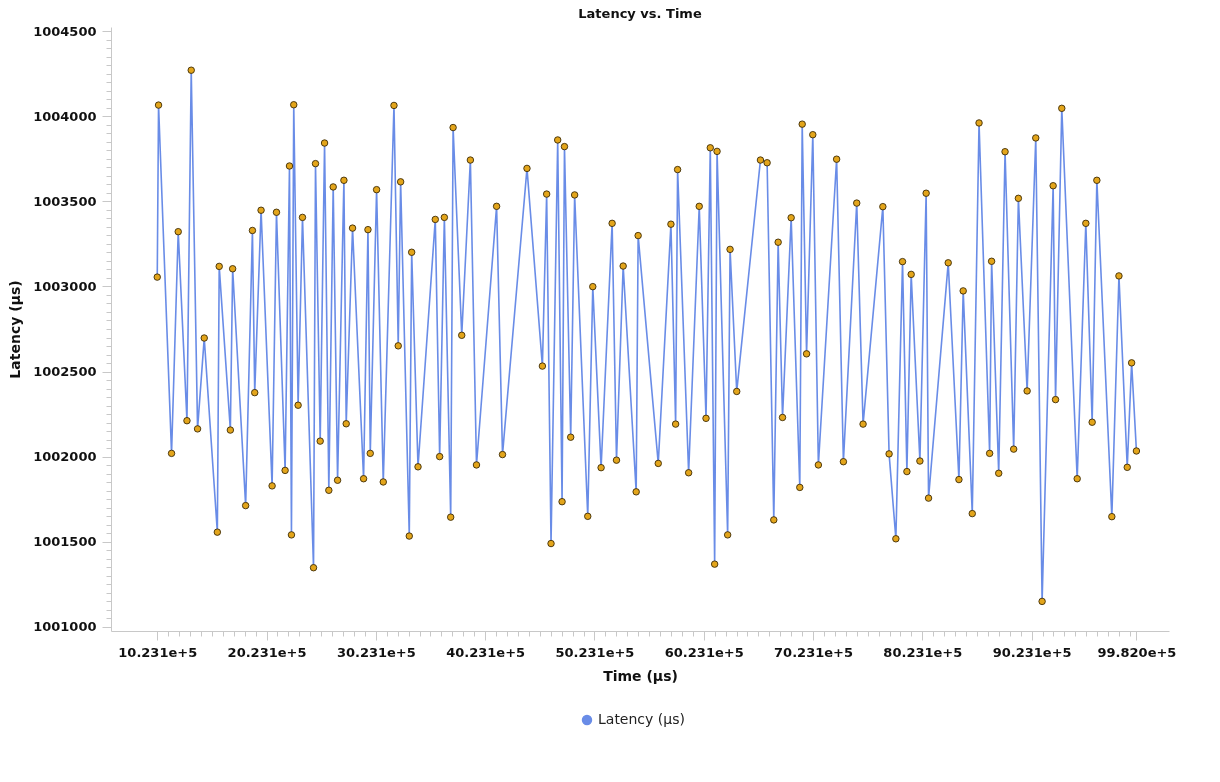 The width and height of the screenshot is (1220, 782). I want to click on x-tick-label: 70.231e+5, so click(813, 652).